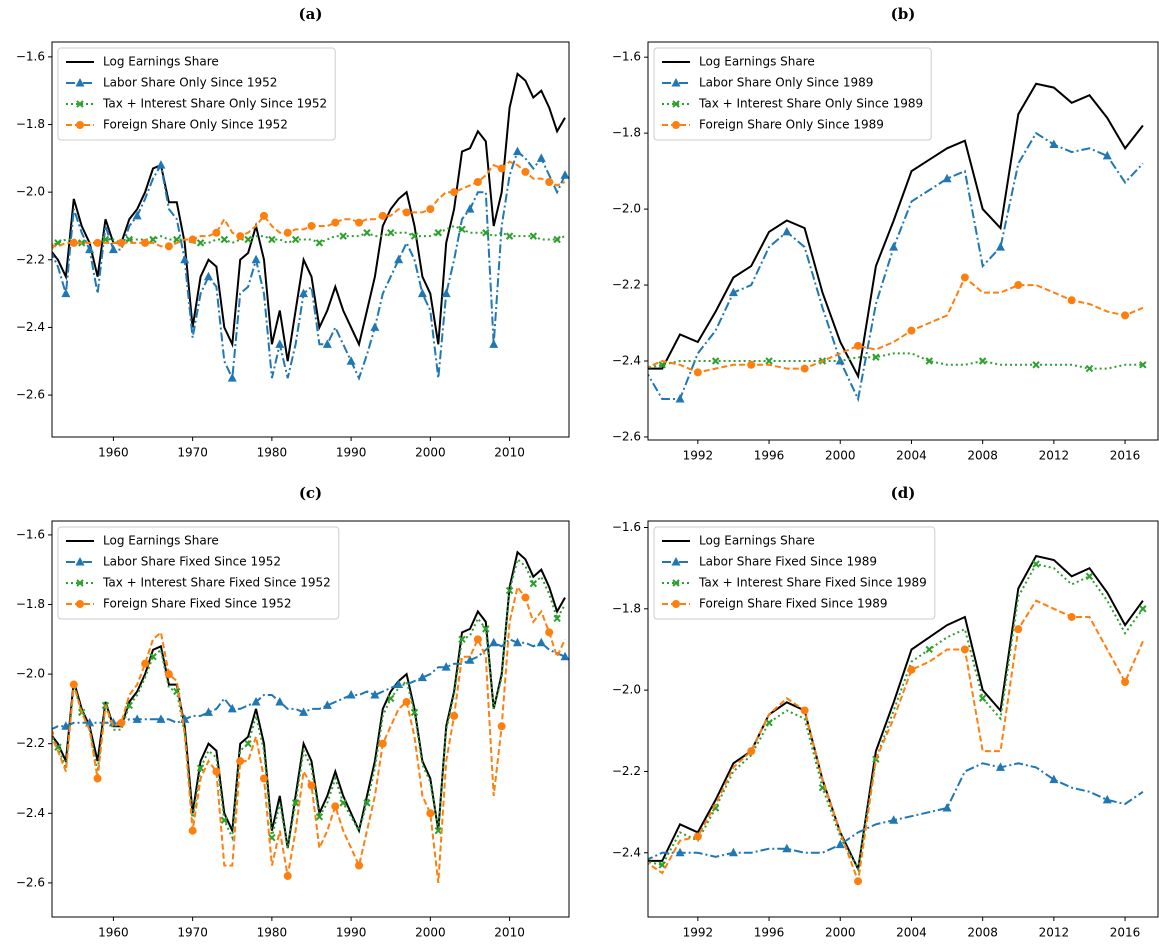  Describe the element at coordinates (310, 493) in the screenshot. I see `panel-title: (c)` at that location.